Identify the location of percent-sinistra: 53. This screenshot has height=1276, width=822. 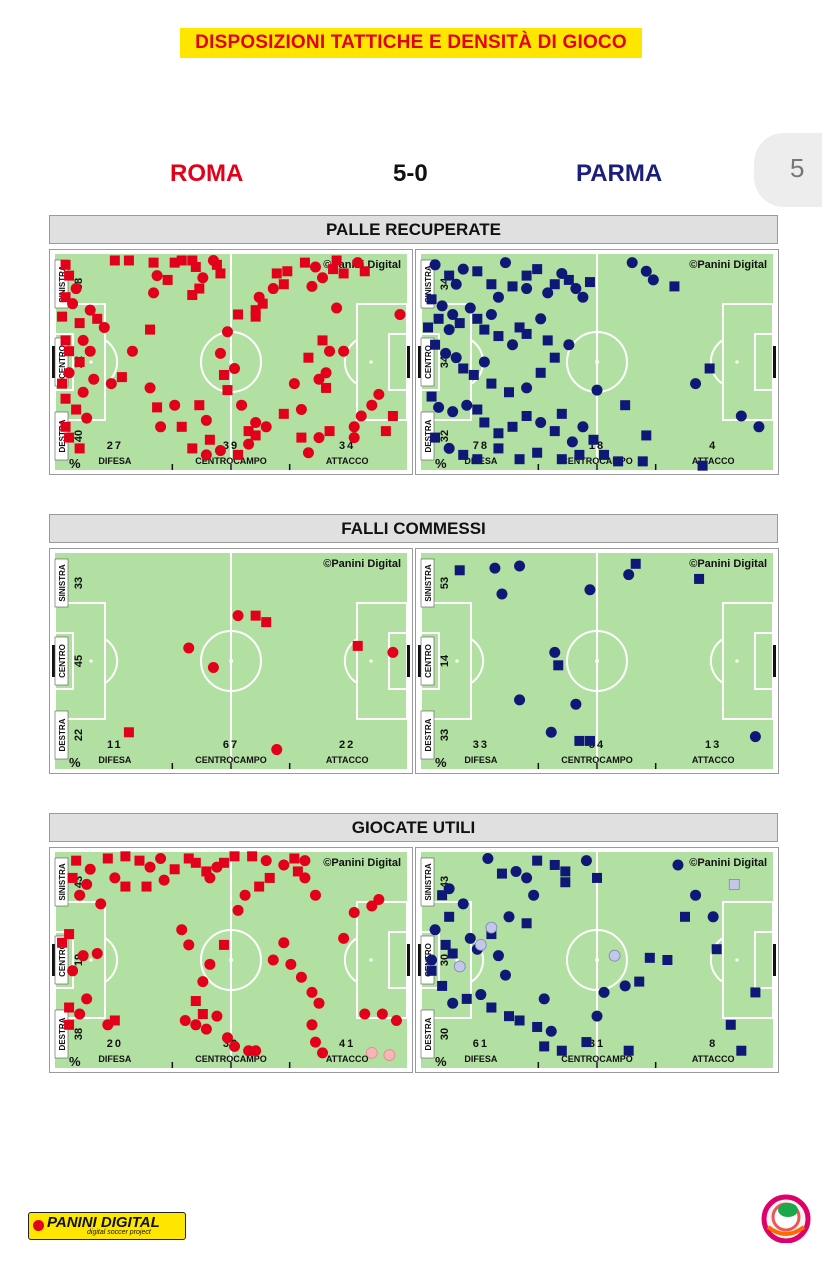
(445, 583).